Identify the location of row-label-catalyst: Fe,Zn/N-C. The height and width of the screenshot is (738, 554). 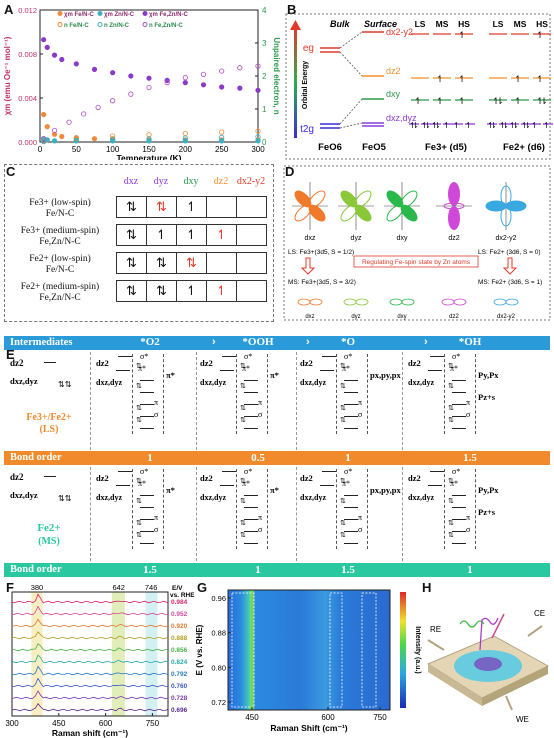
(60, 242).